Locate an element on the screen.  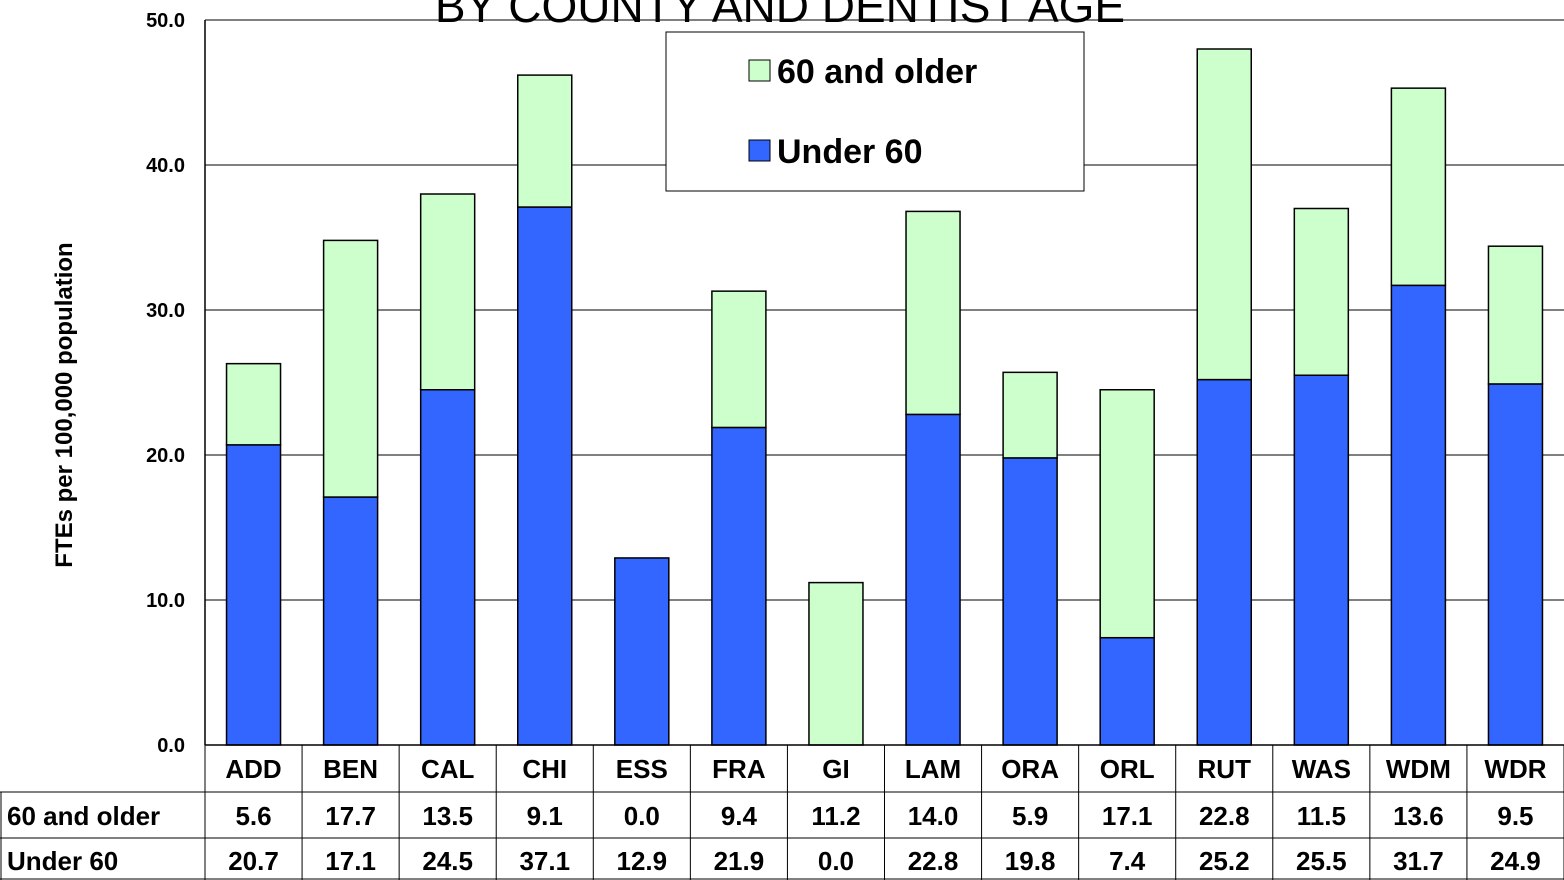
table-cell: 14.0 is located at coordinates (933, 816).